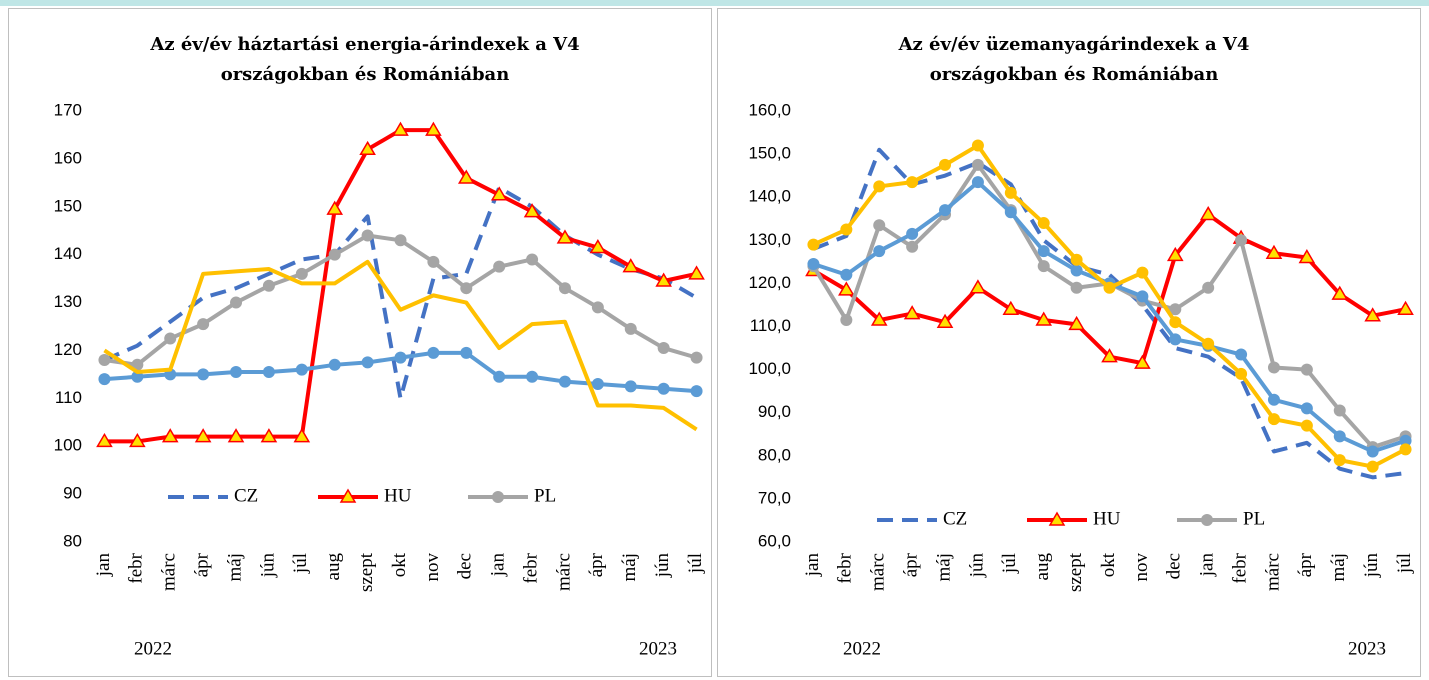 The width and height of the screenshot is (1429, 680). What do you see at coordinates (774, 497) in the screenshot?
I see `y-tick-label: 70,0` at bounding box center [774, 497].